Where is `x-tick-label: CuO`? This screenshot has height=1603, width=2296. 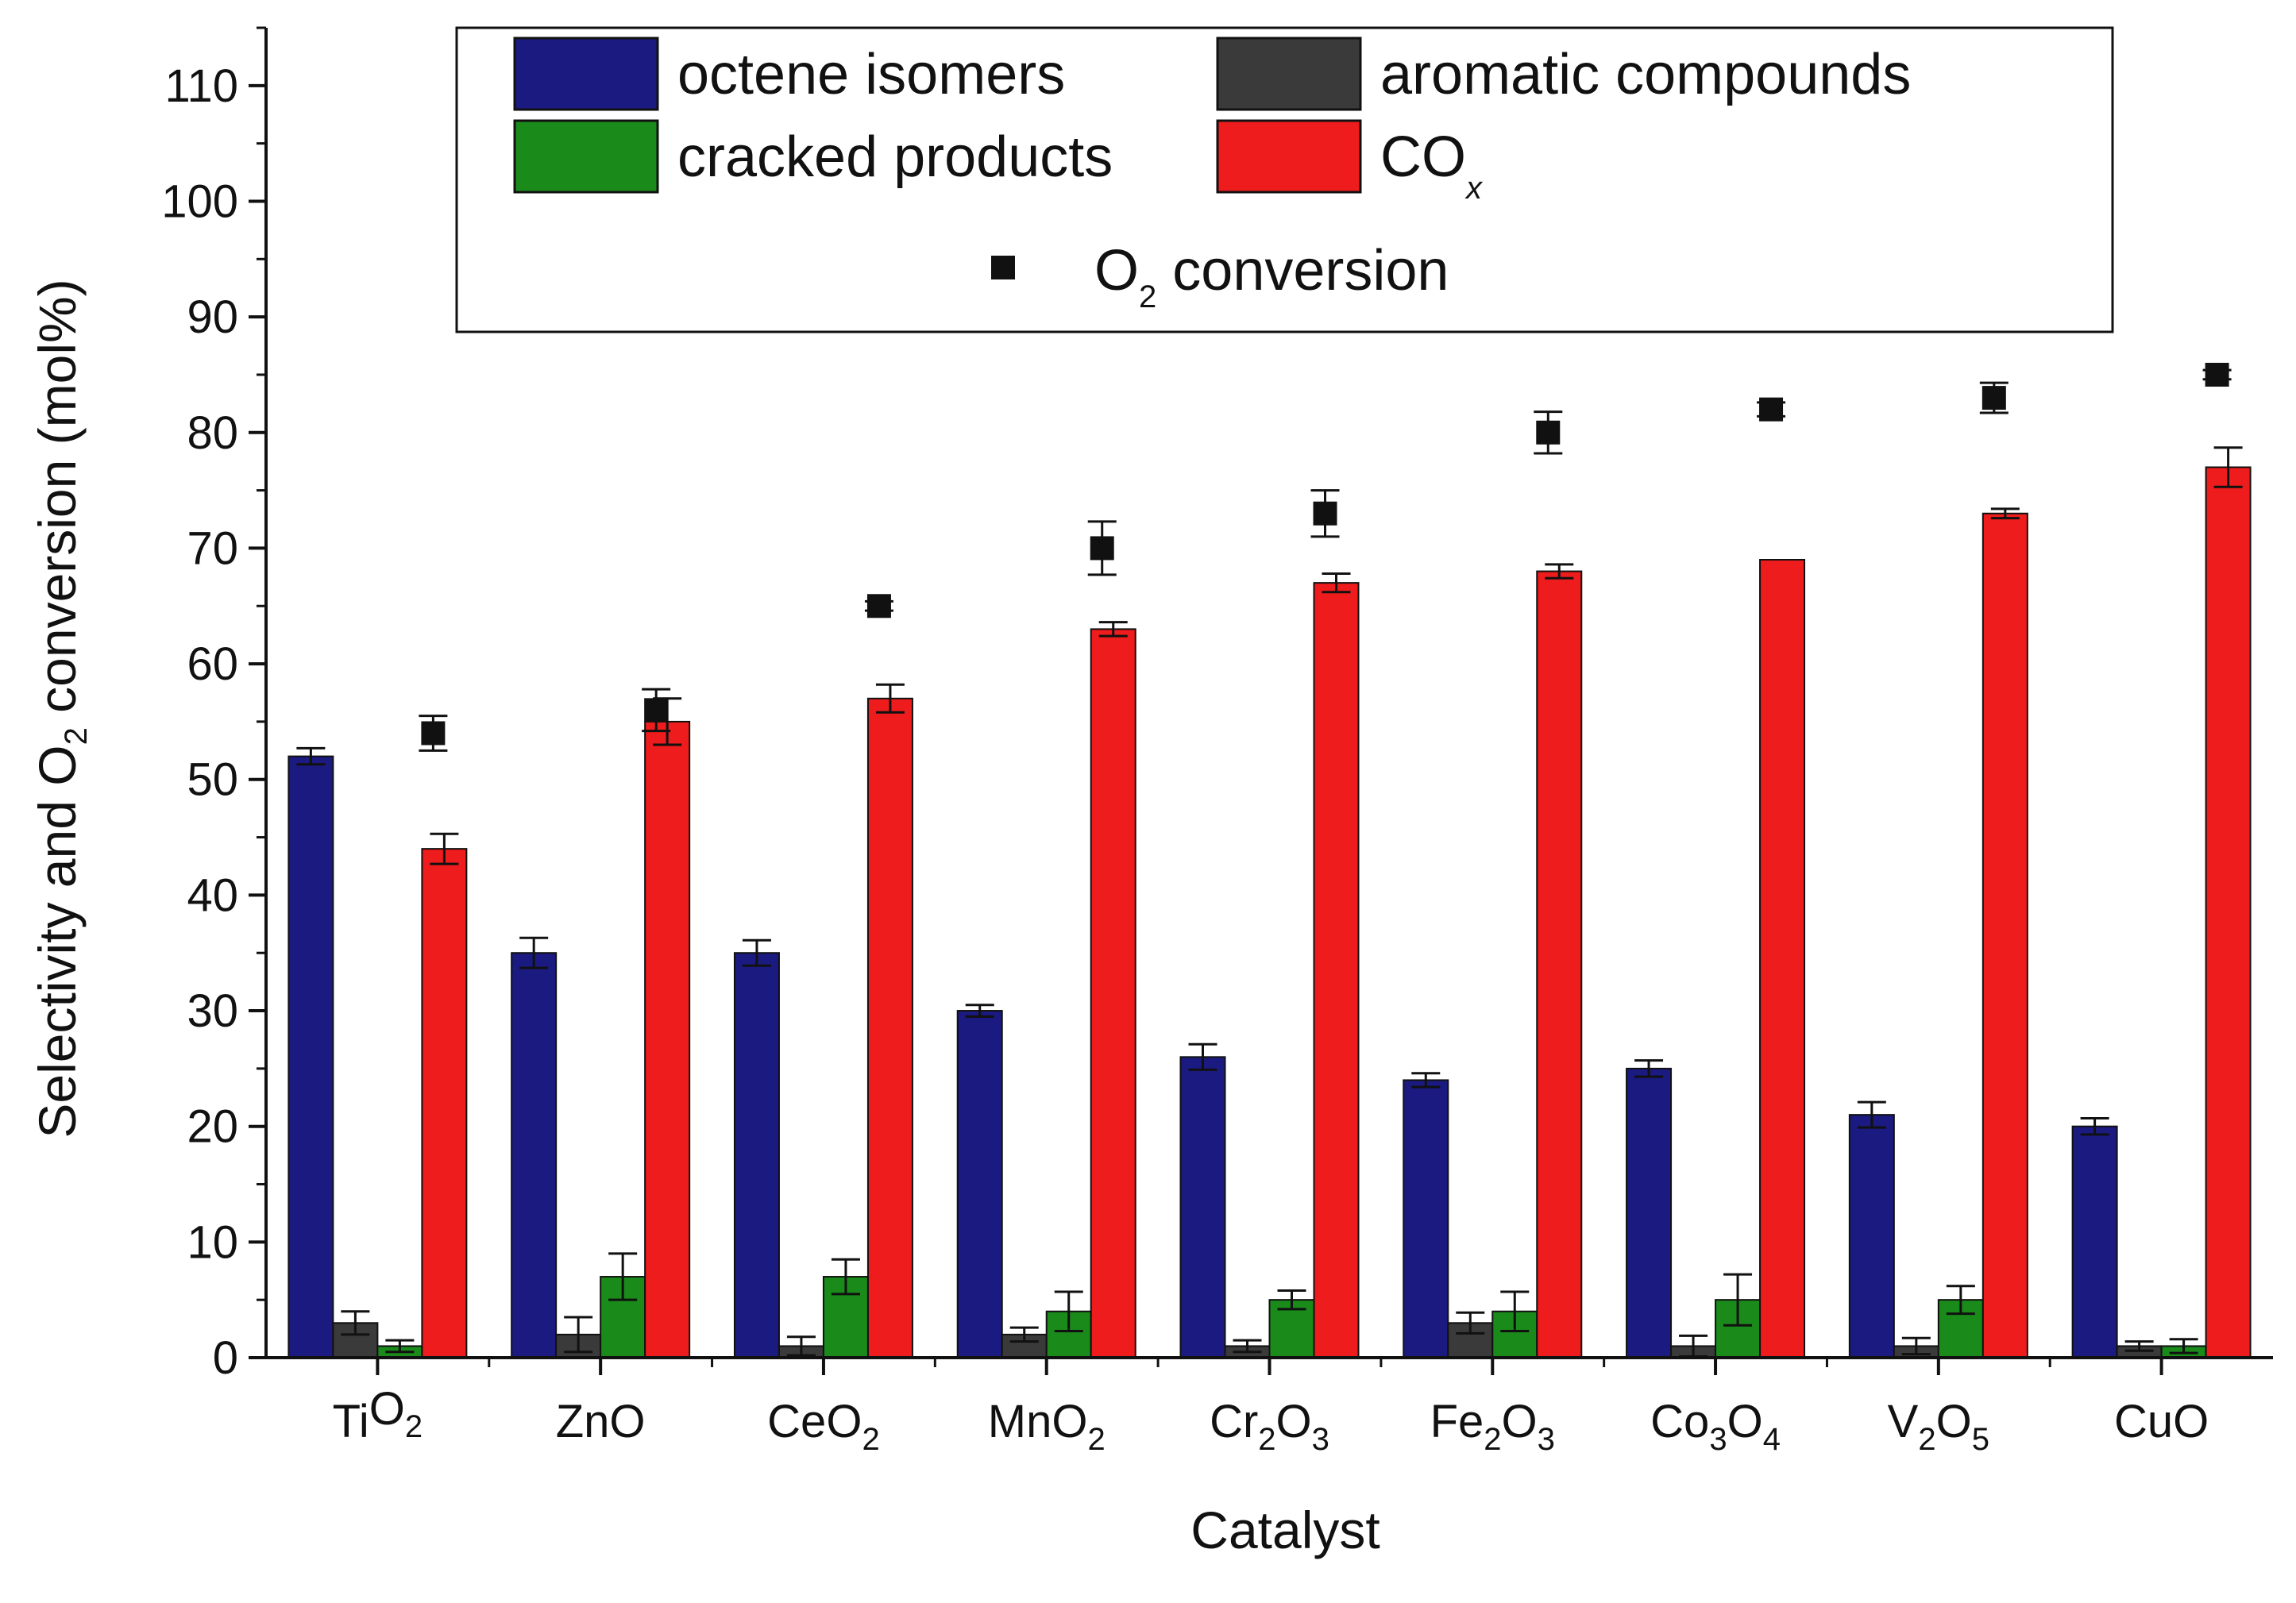 x-tick-label: CuO is located at coordinates (2161, 1421).